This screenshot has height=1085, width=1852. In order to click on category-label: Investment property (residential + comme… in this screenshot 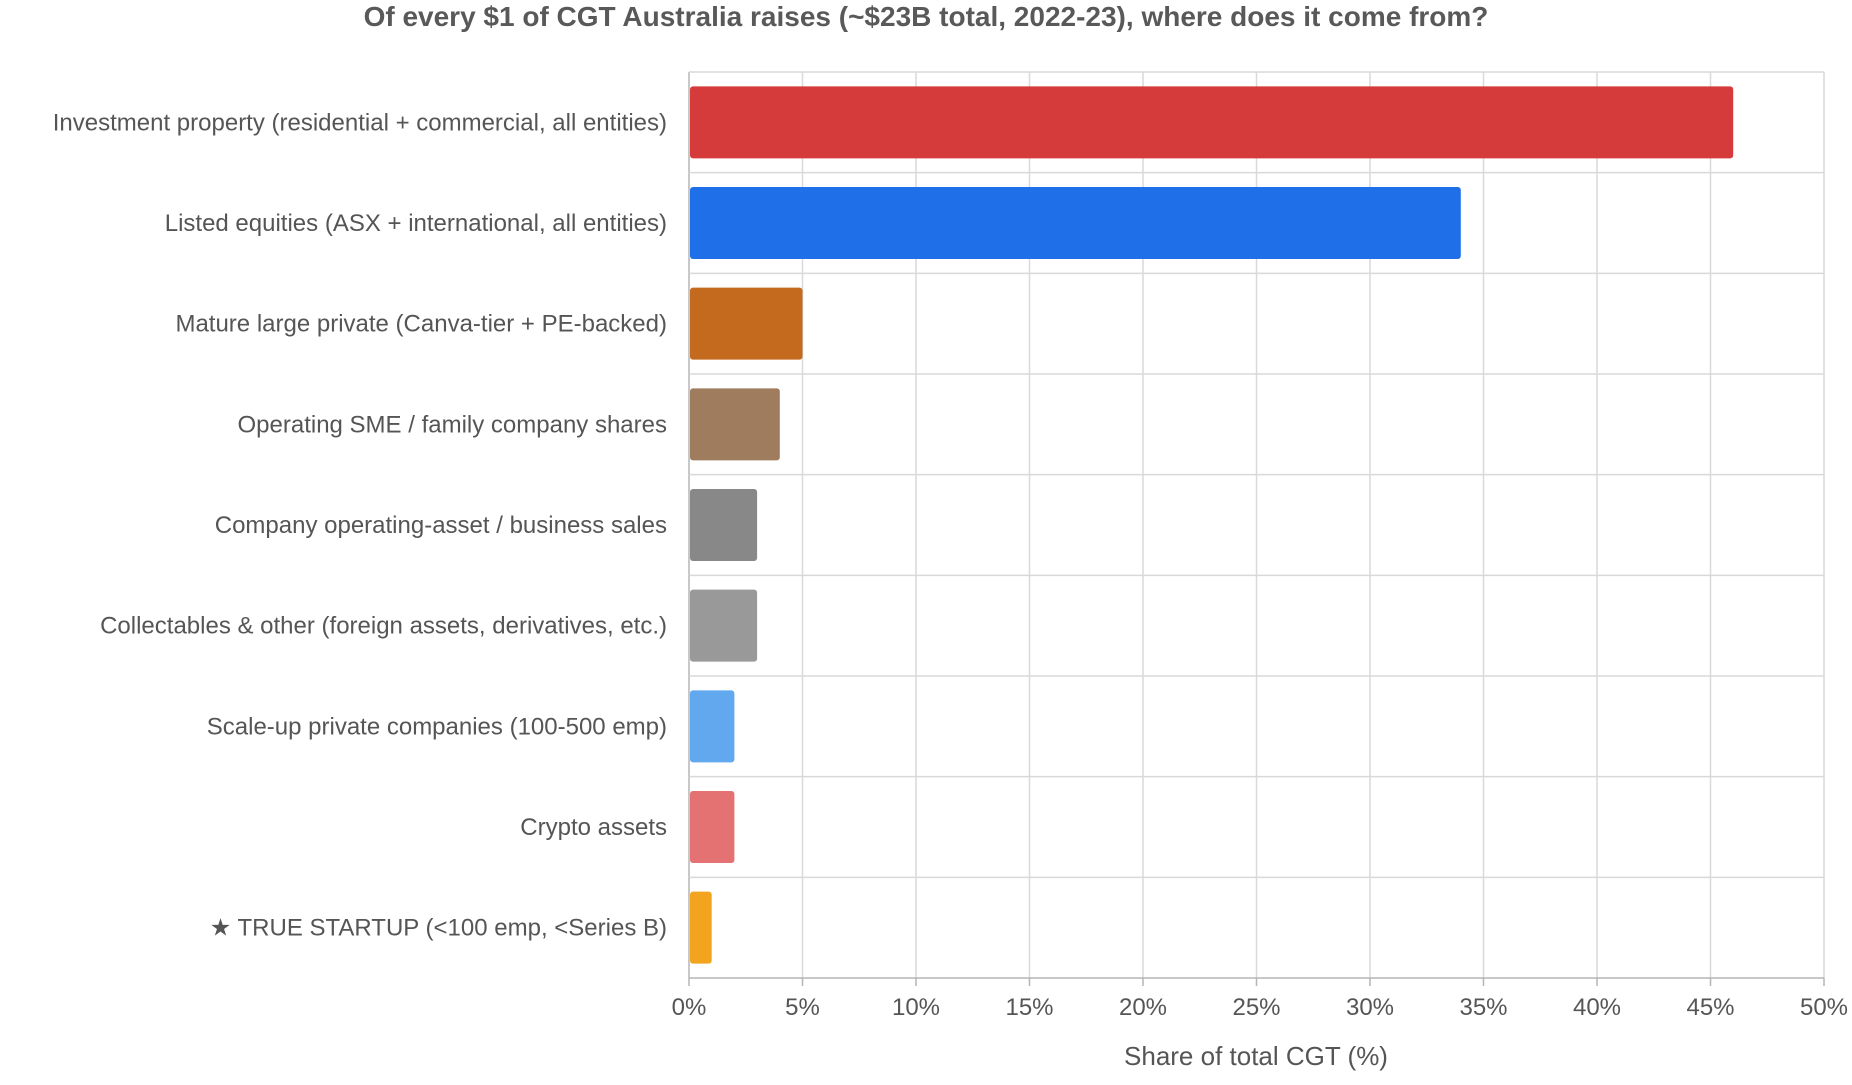, I will do `click(360, 122)`.